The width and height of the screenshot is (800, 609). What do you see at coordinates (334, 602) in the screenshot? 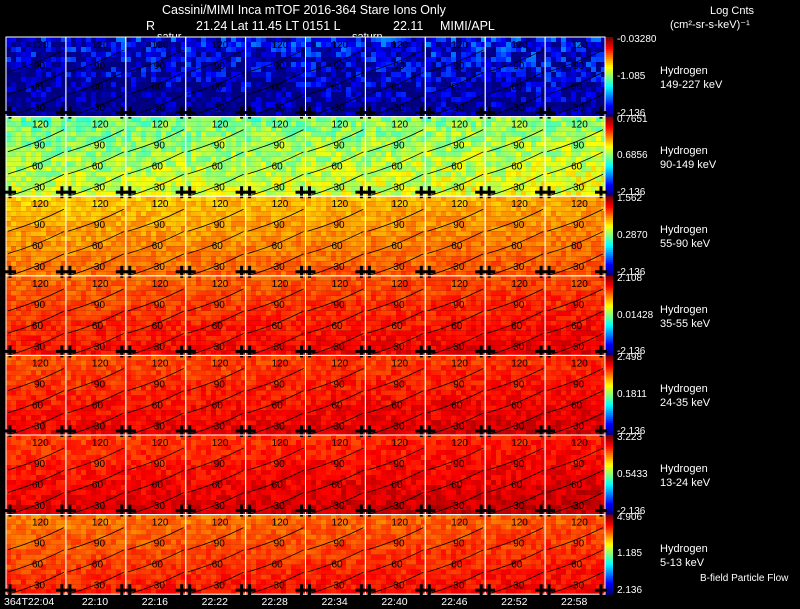
I see `x-tick-label: 22:34` at bounding box center [334, 602].